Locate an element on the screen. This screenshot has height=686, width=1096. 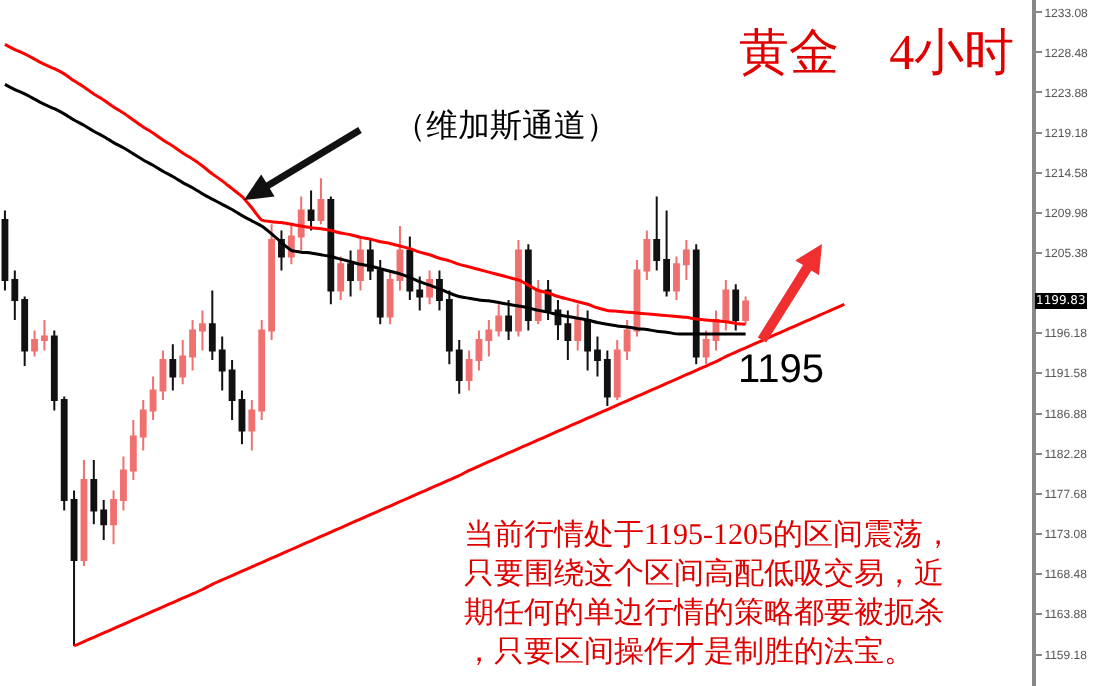
annotation: （维加斯通道） is located at coordinates (506, 126).